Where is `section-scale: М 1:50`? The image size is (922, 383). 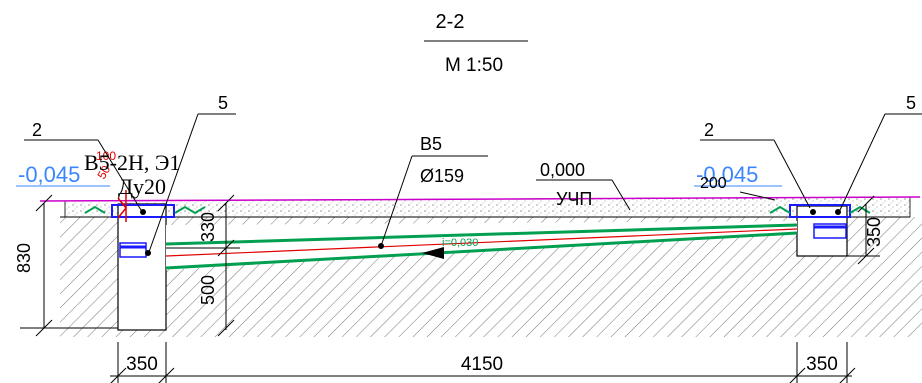
section-scale: М 1:50 is located at coordinates (474, 65).